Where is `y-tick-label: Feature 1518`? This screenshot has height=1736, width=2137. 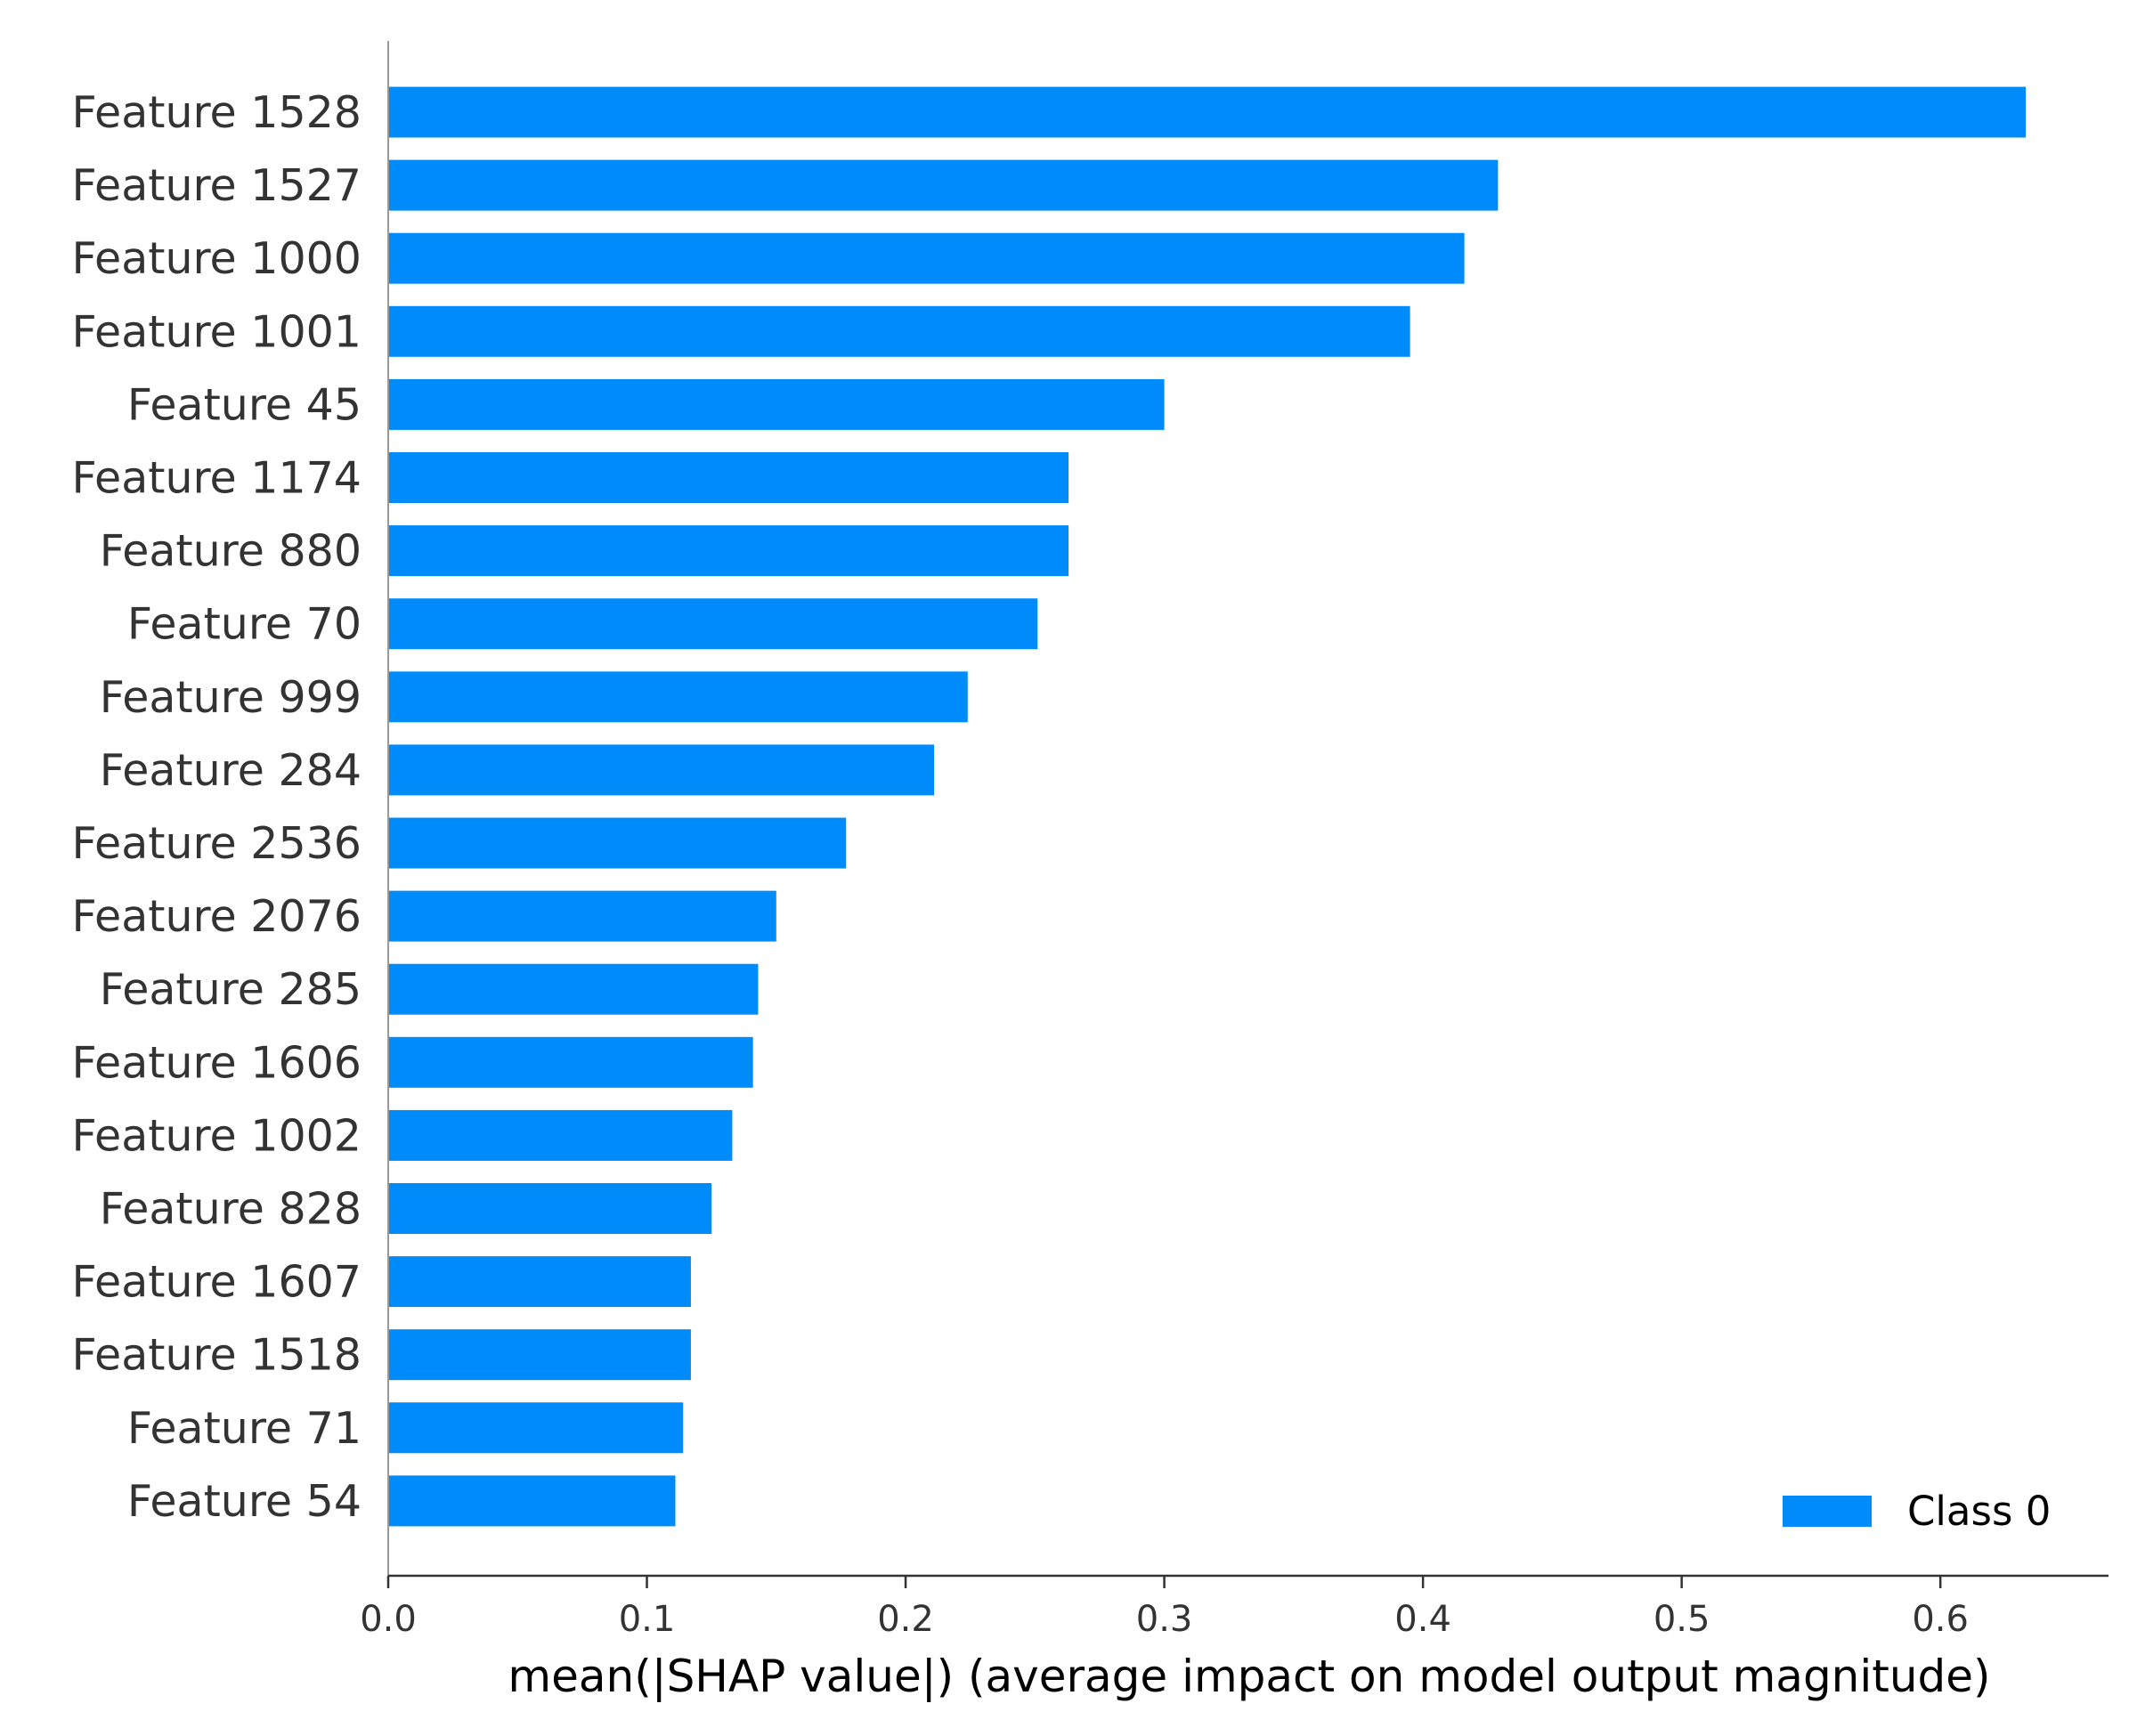 y-tick-label: Feature 1518 is located at coordinates (217, 1355).